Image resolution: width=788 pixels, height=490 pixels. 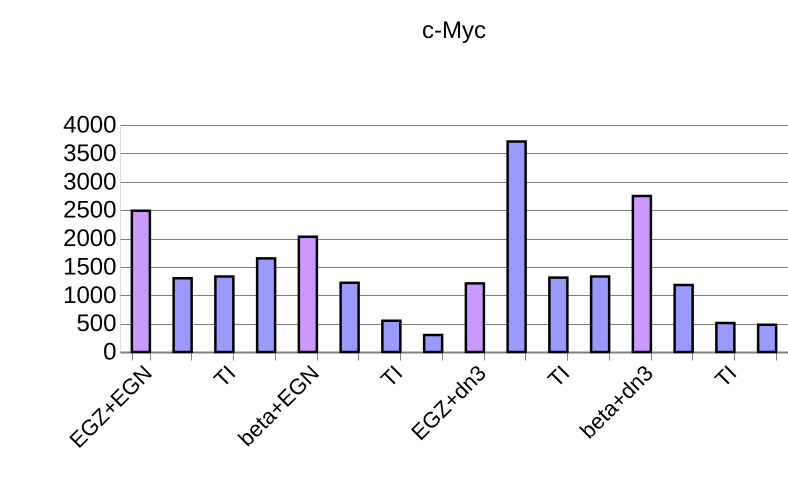 I want to click on y-tick-label: 4000, so click(x=89, y=125).